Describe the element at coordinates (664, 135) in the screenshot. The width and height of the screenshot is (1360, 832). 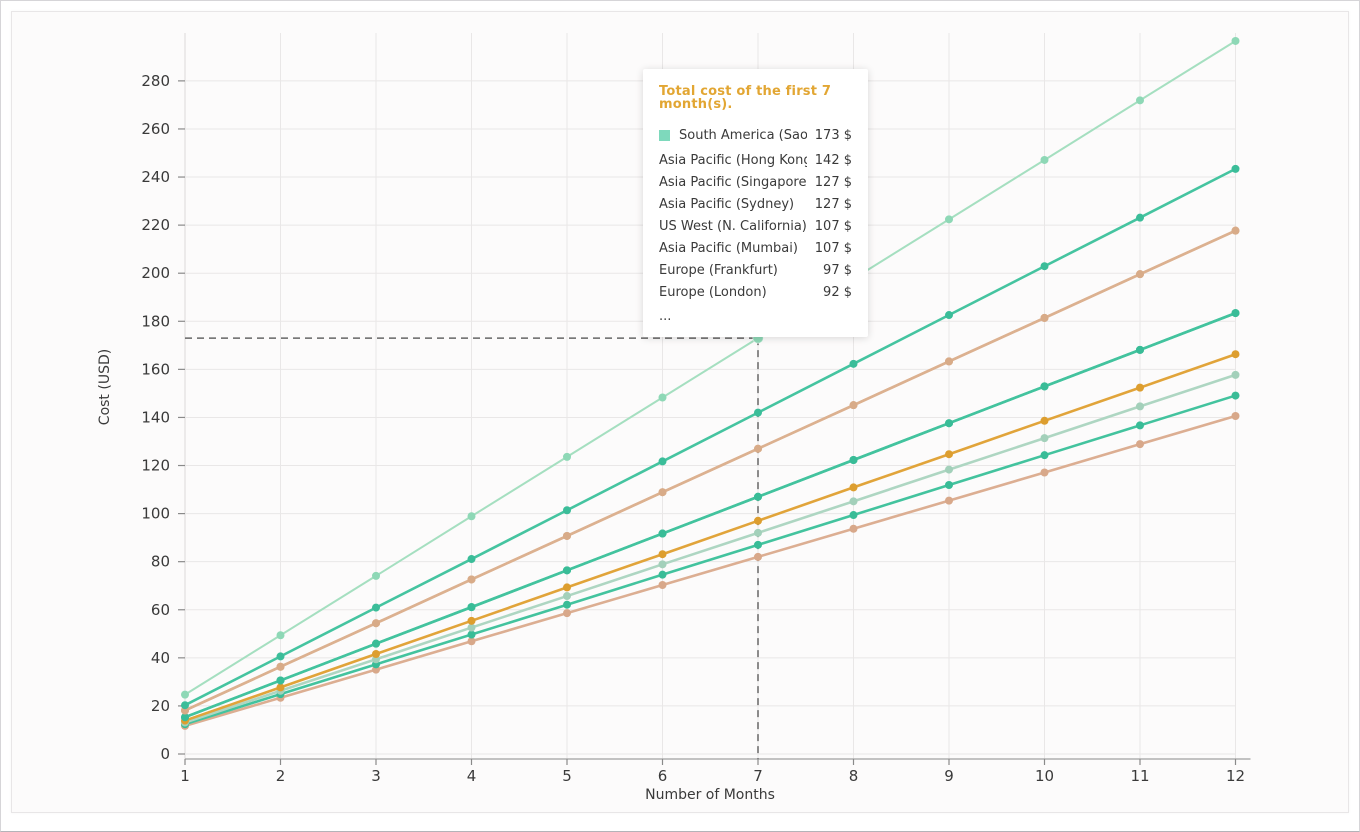
I see `series-marker-icon` at that location.